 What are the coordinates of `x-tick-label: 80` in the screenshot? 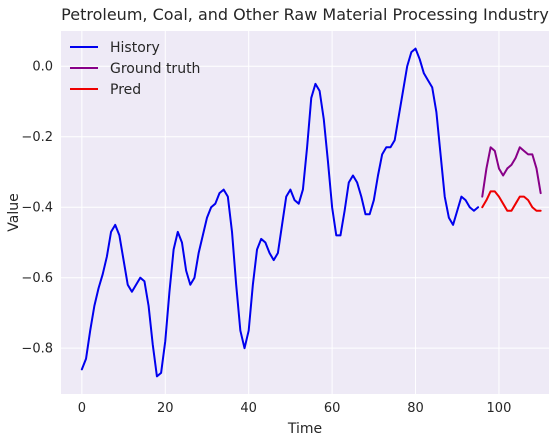 It's located at (415, 408).